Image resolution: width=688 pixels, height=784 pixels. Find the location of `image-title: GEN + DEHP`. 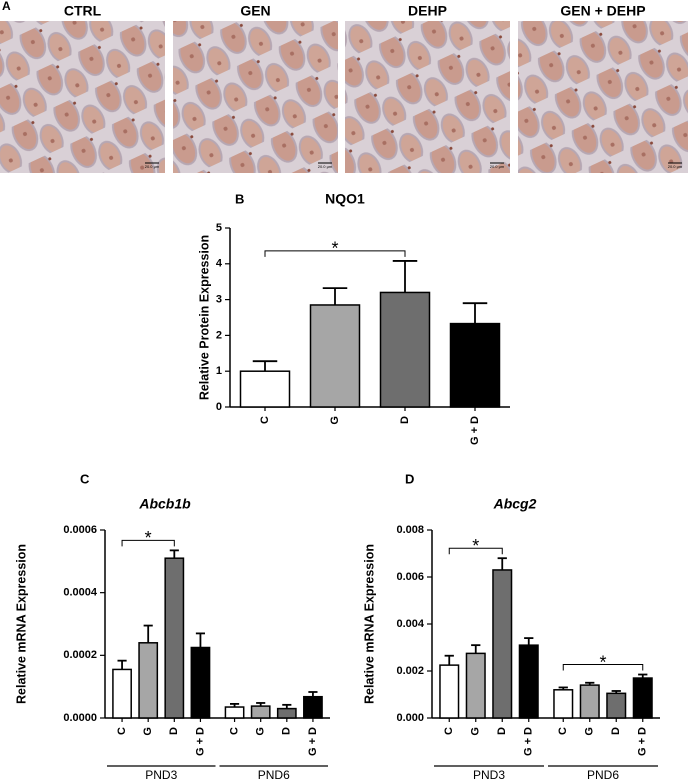

image-title: GEN + DEHP is located at coordinates (602, 11).